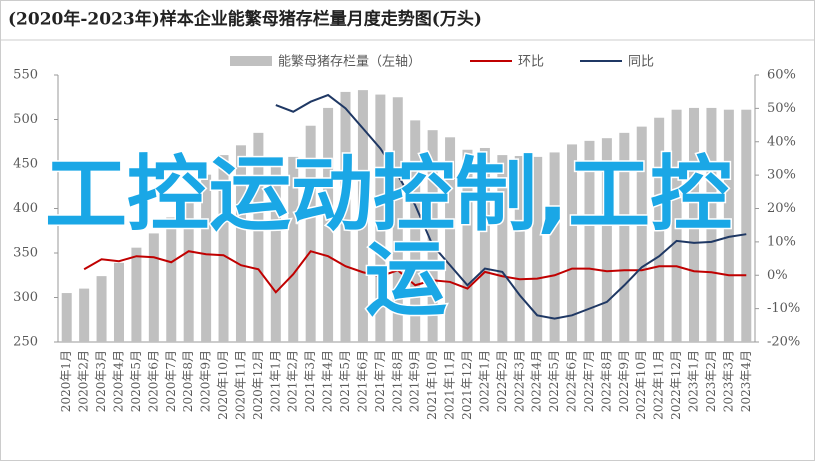 Image resolution: width=815 pixels, height=465 pixels. What do you see at coordinates (84, 381) in the screenshot?
I see `x-tick-label: 2020年2月` at bounding box center [84, 381].